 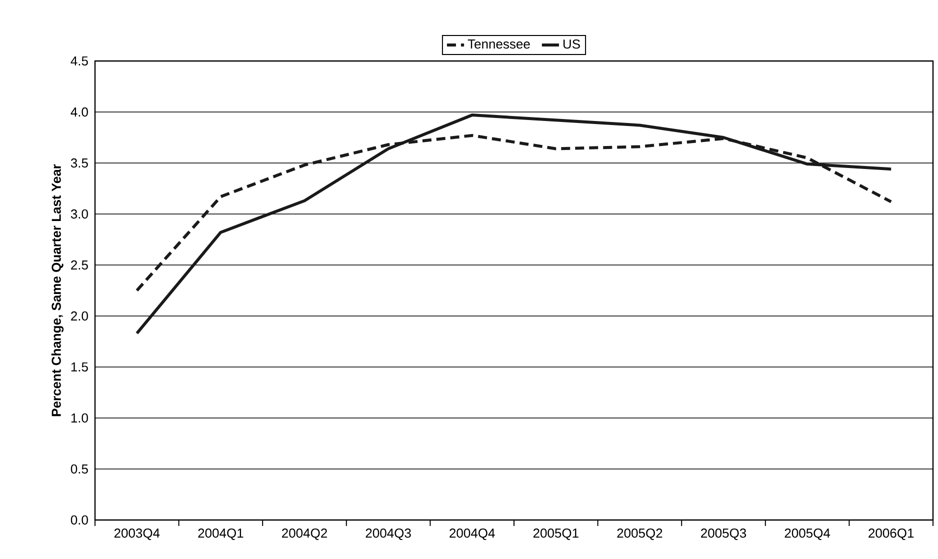 I want to click on y-tick-label: 2.0, so click(x=79, y=316).